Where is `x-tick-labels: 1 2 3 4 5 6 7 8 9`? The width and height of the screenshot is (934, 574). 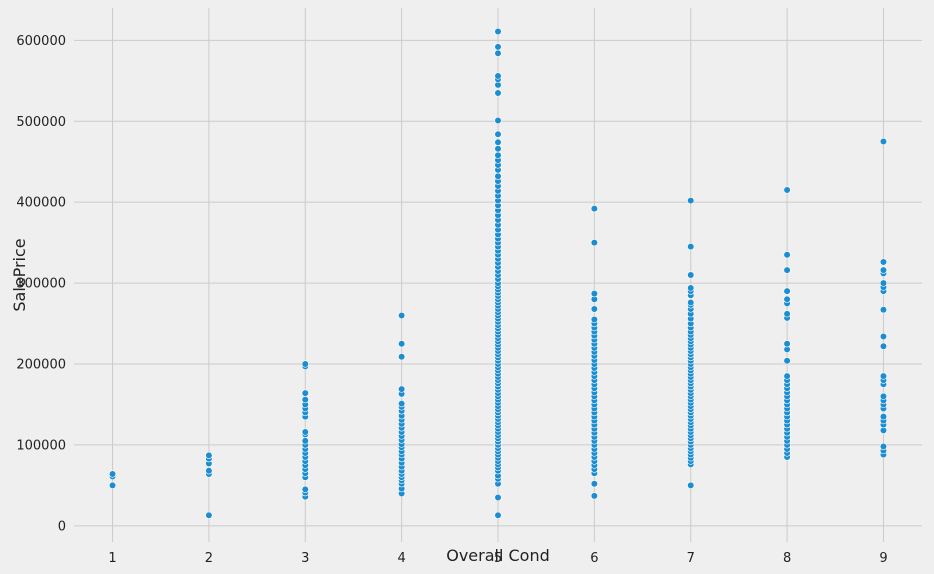
x-tick-labels: 1 2 3 4 5 6 7 8 9 is located at coordinates (497, 558).